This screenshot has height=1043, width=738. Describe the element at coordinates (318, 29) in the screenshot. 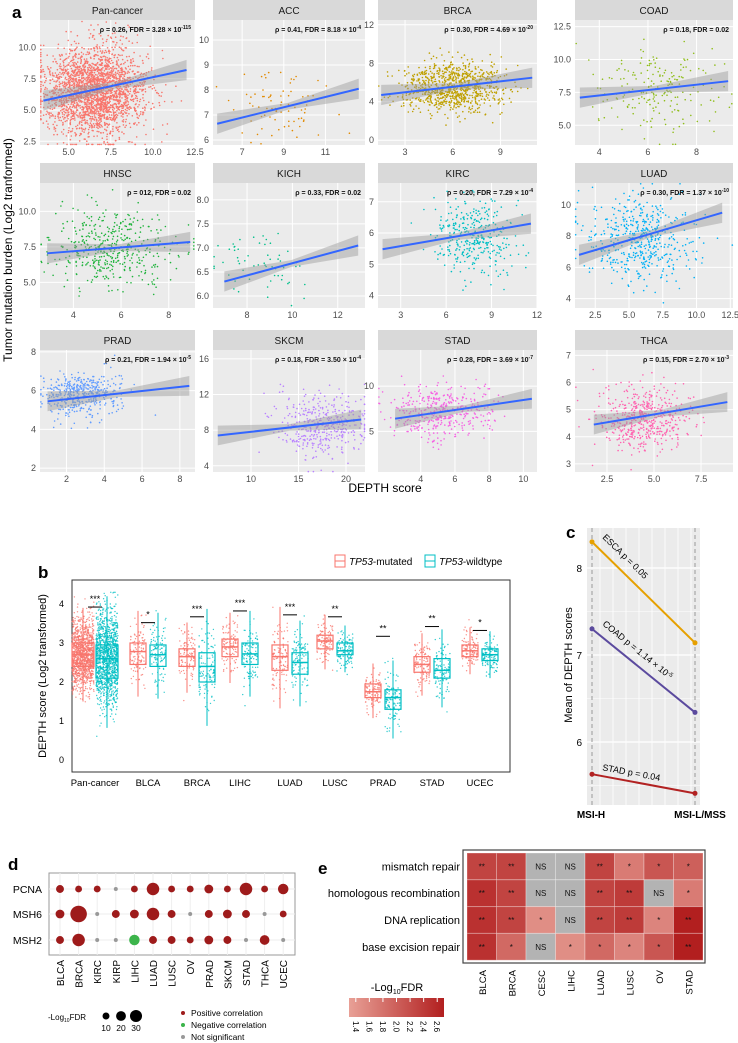

I see `correlation-annotation: ρ = 0.41, FDR = 8.18 × 10-4` at that location.